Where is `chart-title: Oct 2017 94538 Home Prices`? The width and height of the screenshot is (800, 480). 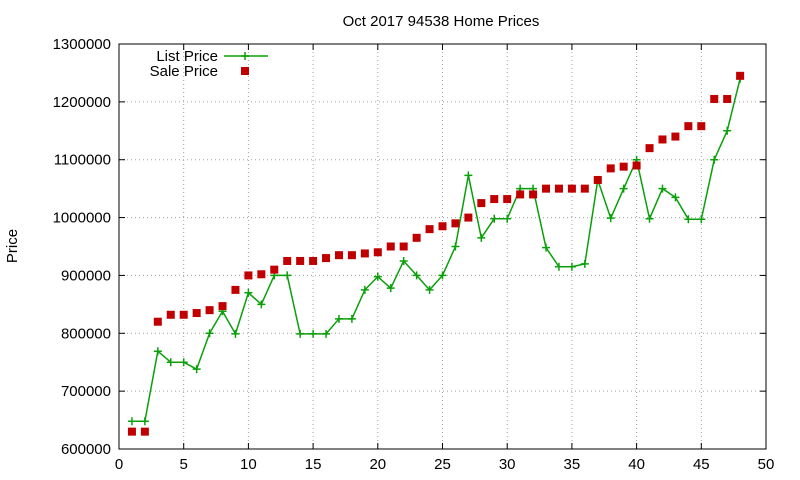
chart-title: Oct 2017 94538 Home Prices is located at coordinates (441, 21).